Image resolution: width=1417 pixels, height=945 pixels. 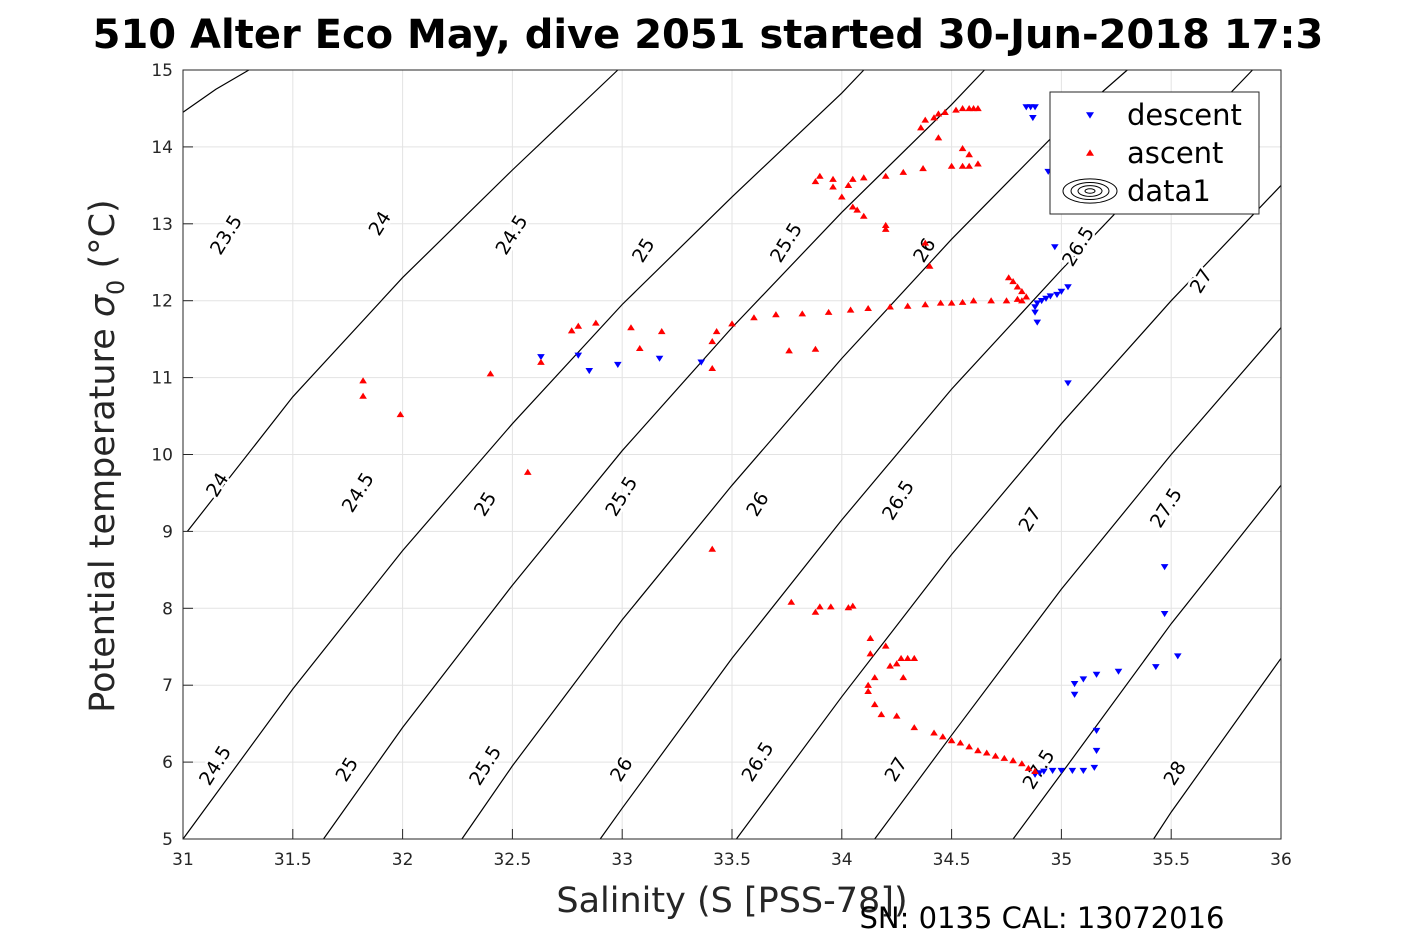 I want to click on x-axis-ticks: 31 31.5 32 32.5 33 33.5 34 34.5 35 35.5 36, so click(x=732, y=849).